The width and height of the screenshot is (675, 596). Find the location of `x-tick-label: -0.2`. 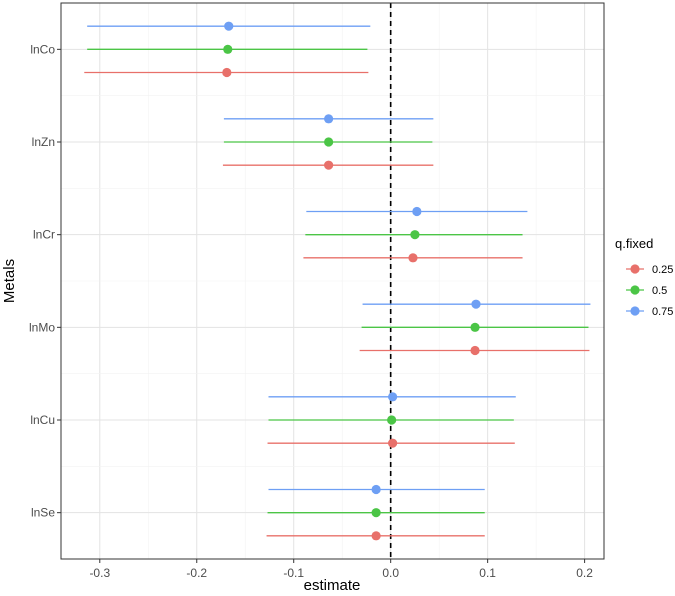

x-tick-label: -0.2 is located at coordinates (196, 573).